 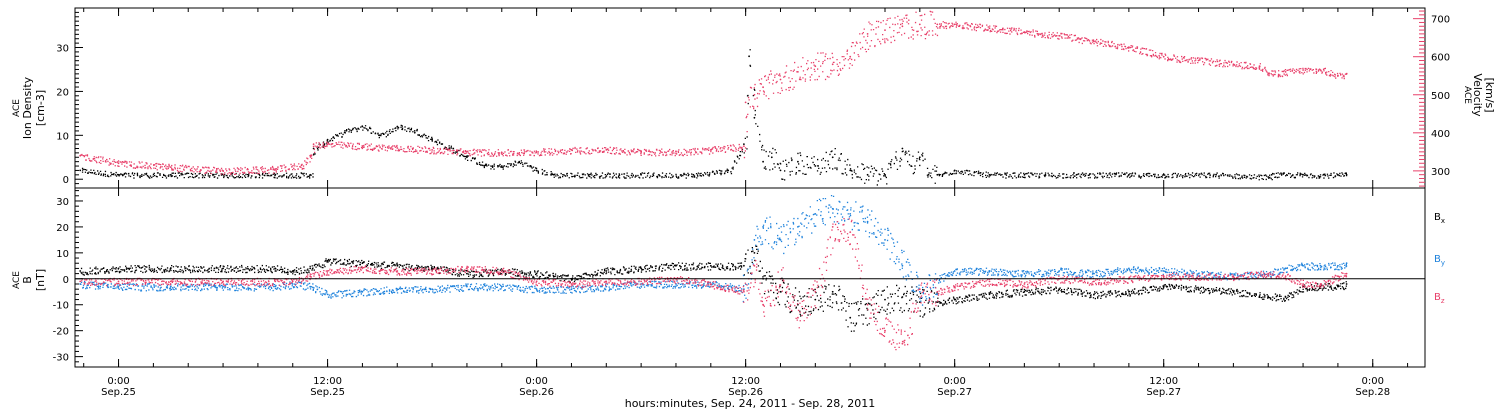 What do you see at coordinates (40, 108) in the screenshot?
I see `top-left-label-line3: [cm-3]` at bounding box center [40, 108].